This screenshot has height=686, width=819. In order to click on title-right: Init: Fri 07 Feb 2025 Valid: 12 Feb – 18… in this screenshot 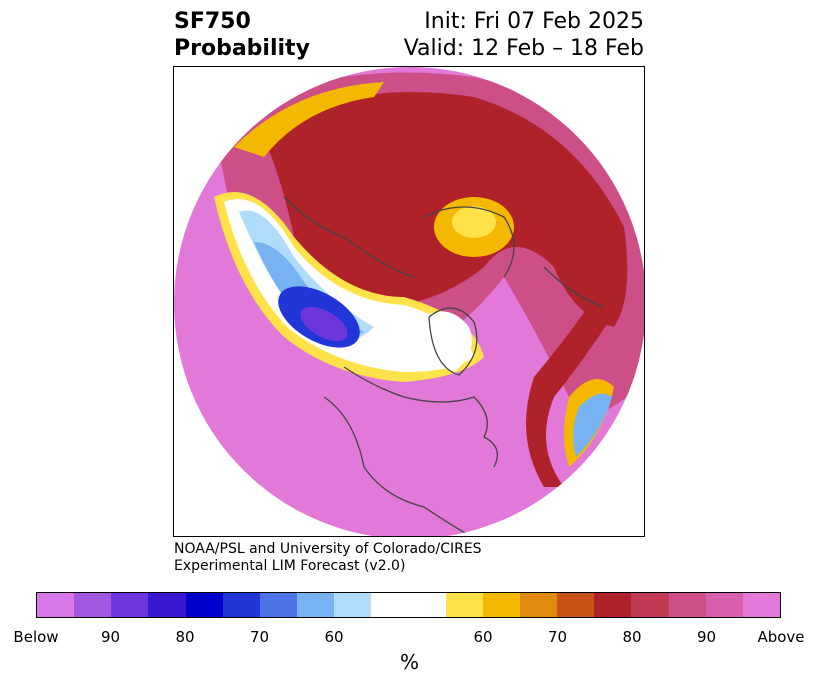, I will do `click(524, 35)`.